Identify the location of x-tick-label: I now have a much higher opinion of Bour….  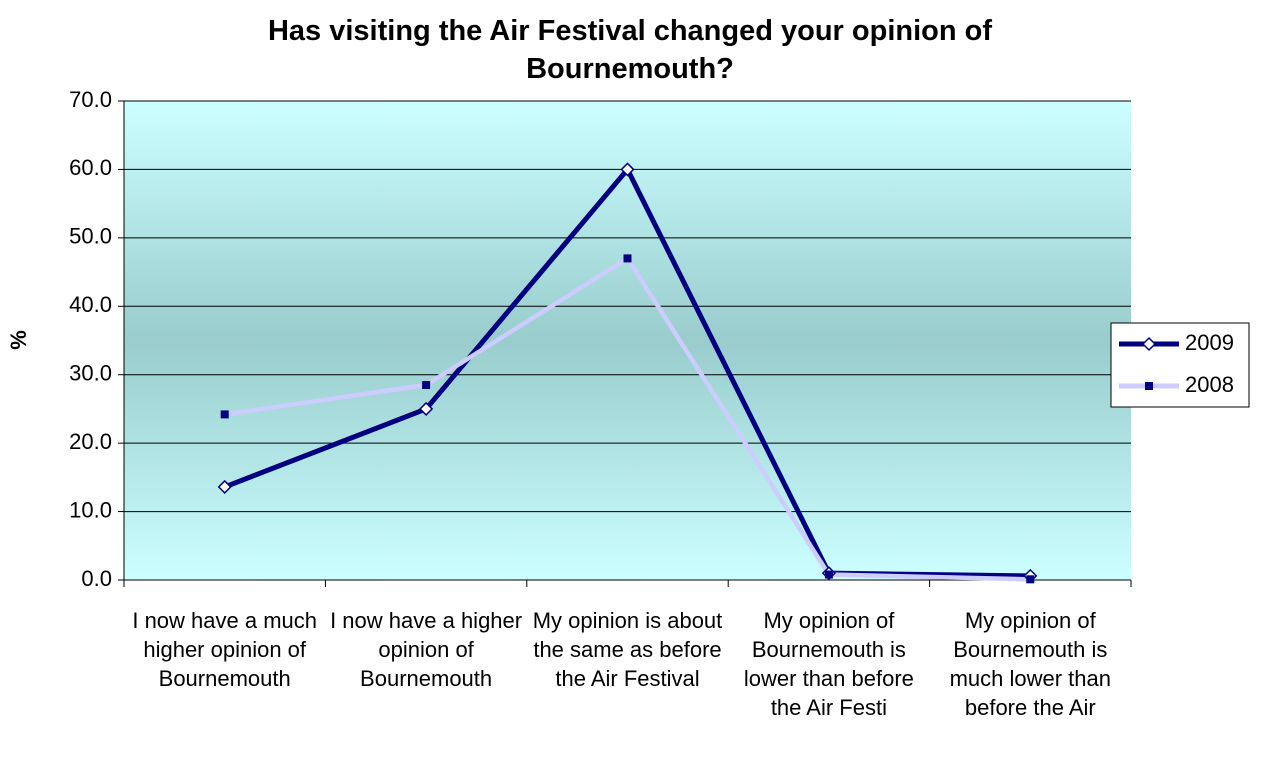
(225, 649).